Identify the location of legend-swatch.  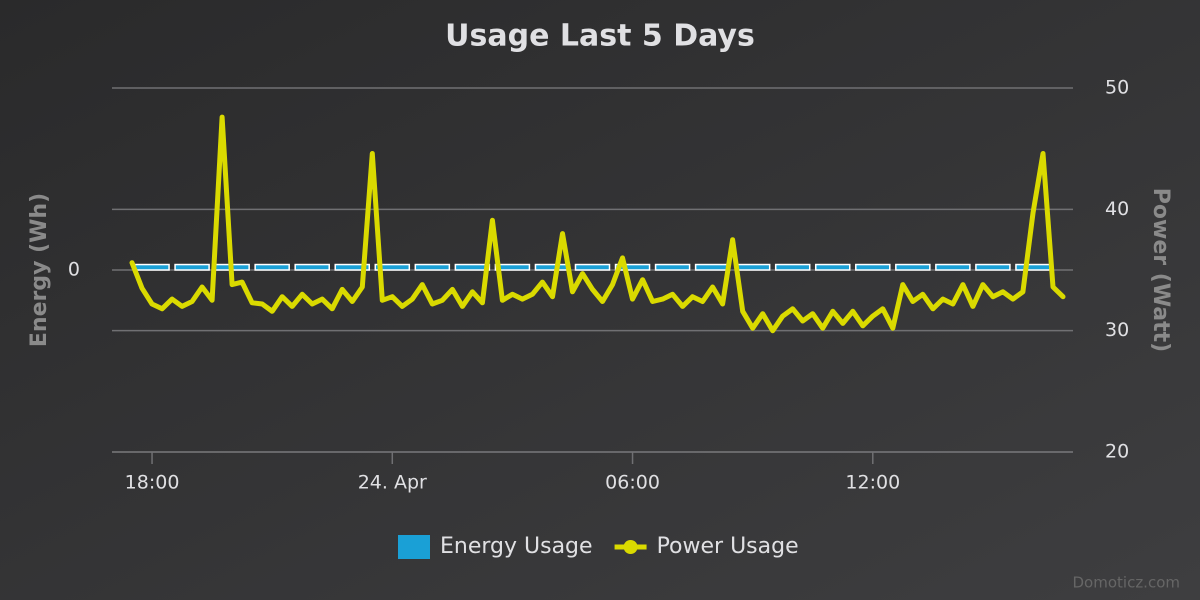
(414, 547).